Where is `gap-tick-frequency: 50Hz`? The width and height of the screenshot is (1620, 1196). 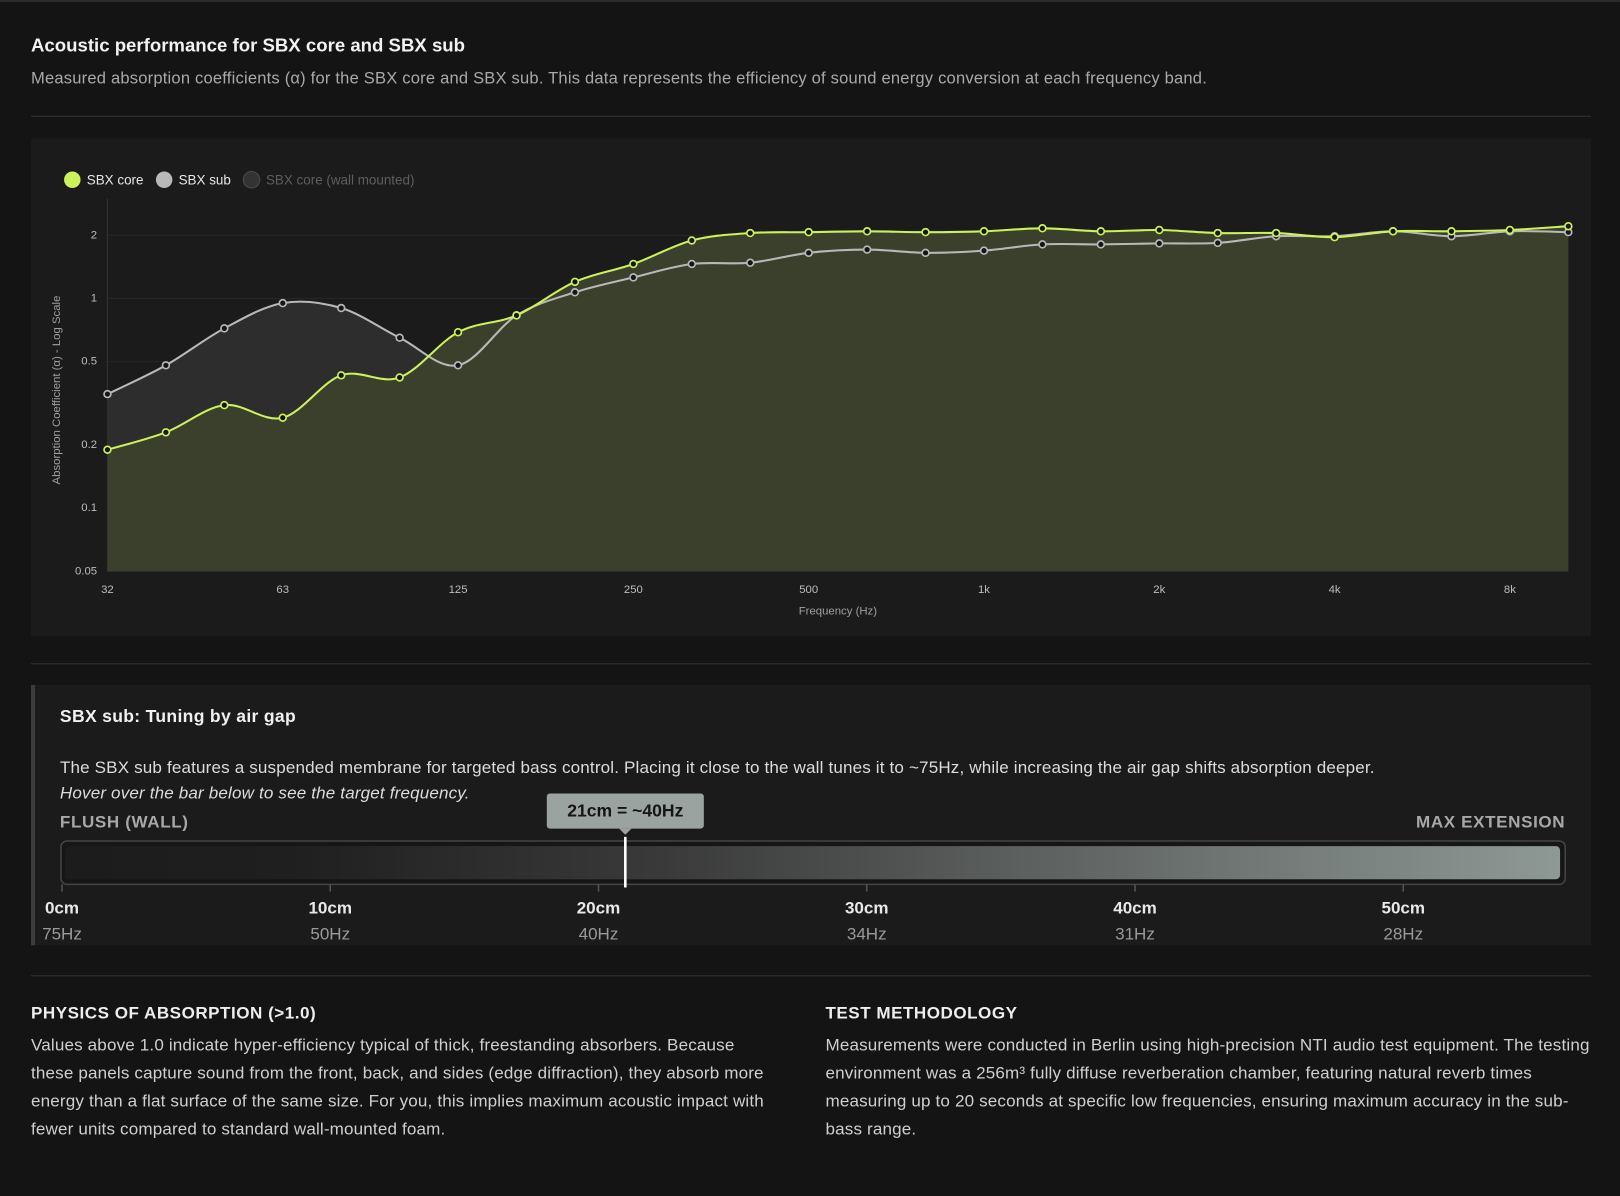
gap-tick-frequency: 50Hz is located at coordinates (330, 934).